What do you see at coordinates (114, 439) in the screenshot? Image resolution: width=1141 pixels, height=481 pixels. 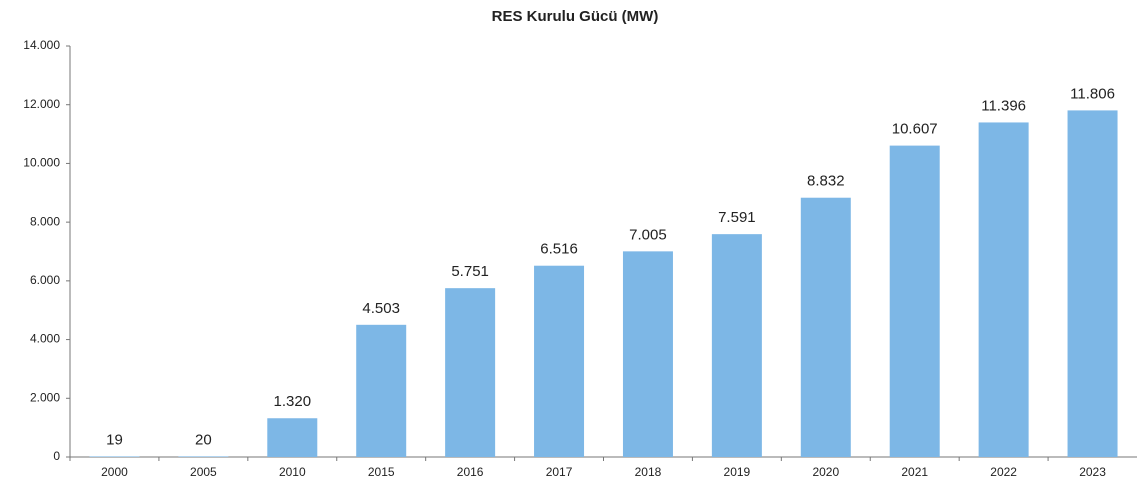 I see `value-label: 19` at bounding box center [114, 439].